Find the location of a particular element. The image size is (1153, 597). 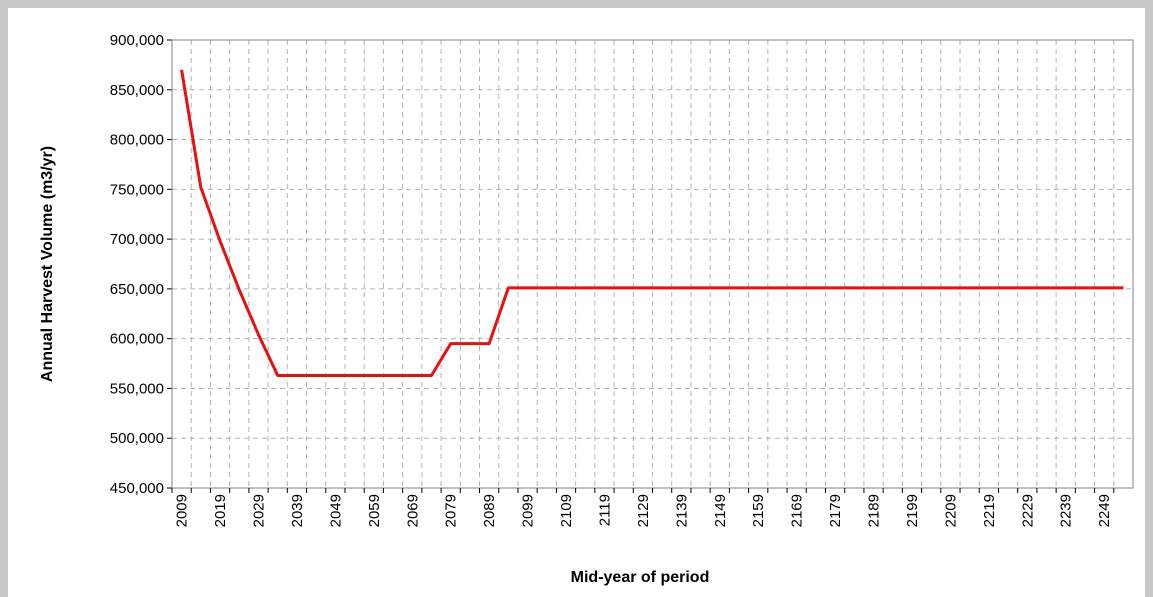

x-tick-label: 2149 is located at coordinates (720, 510).